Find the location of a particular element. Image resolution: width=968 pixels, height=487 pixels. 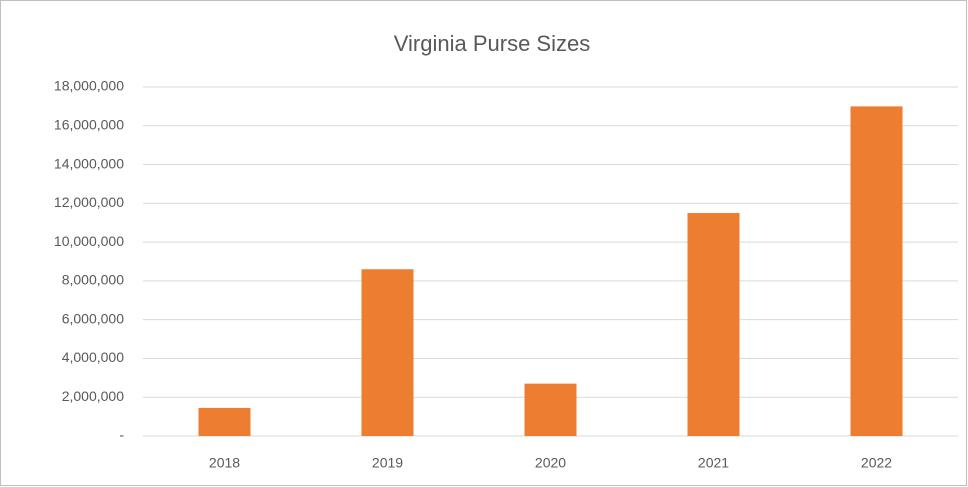

y-tick-label: 6,000,000 is located at coordinates (93, 318).